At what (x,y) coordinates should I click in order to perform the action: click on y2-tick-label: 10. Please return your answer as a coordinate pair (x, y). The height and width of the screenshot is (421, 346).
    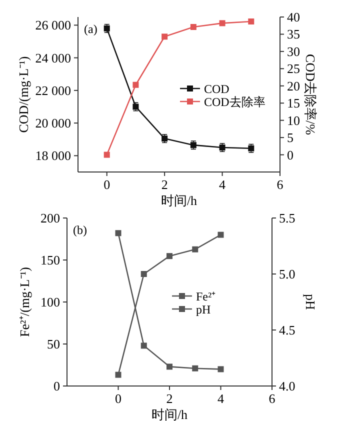
    Looking at the image, I should click on (293, 120).